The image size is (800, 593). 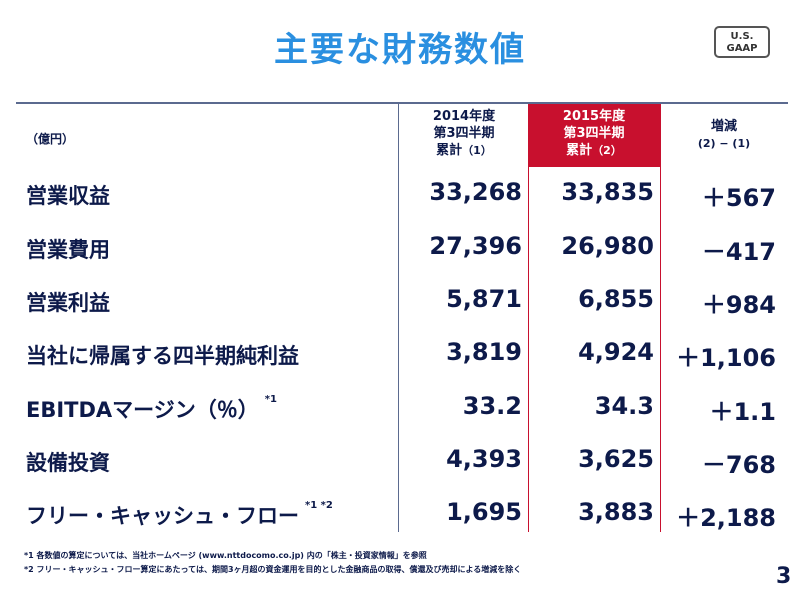 I want to click on cell-2014: 3,819, so click(x=484, y=352).